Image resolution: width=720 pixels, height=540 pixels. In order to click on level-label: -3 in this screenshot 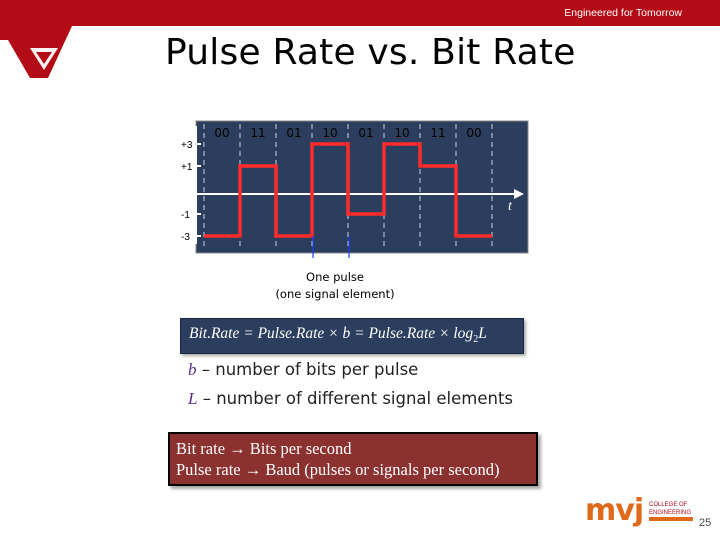, I will do `click(185, 237)`.